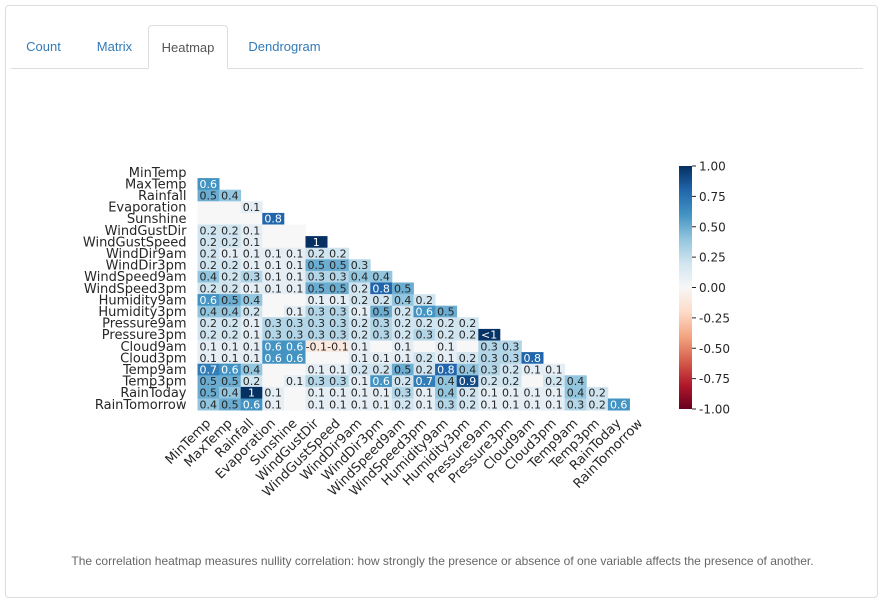 This screenshot has height=608, width=885. What do you see at coordinates (43, 46) in the screenshot?
I see `tab-count: Count` at bounding box center [43, 46].